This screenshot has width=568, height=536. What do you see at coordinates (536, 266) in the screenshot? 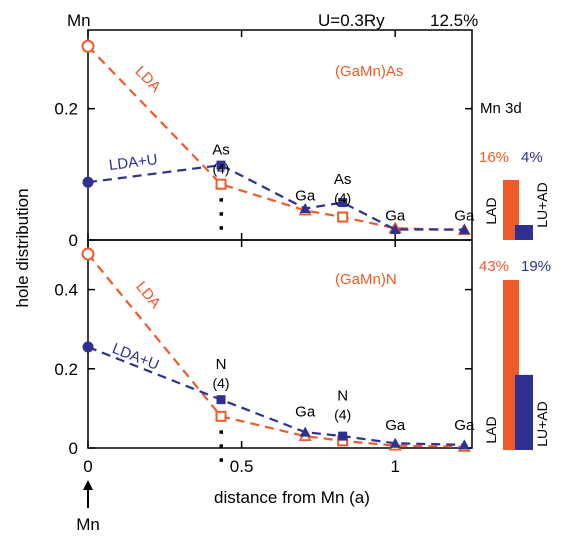
I see `bottom-inset-ldau-pct: 19%` at bounding box center [536, 266].